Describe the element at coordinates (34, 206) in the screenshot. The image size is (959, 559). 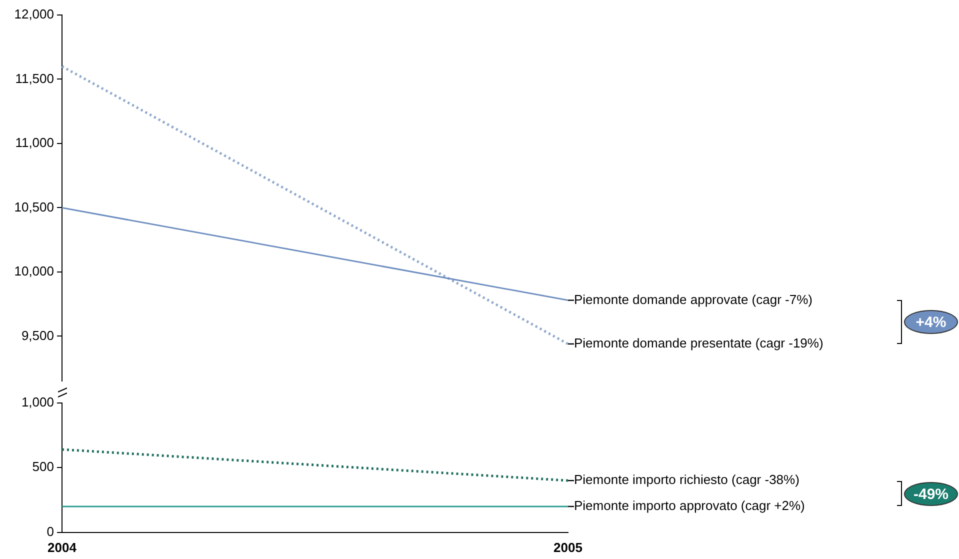
I see `y-tick-label: 10,500` at that location.